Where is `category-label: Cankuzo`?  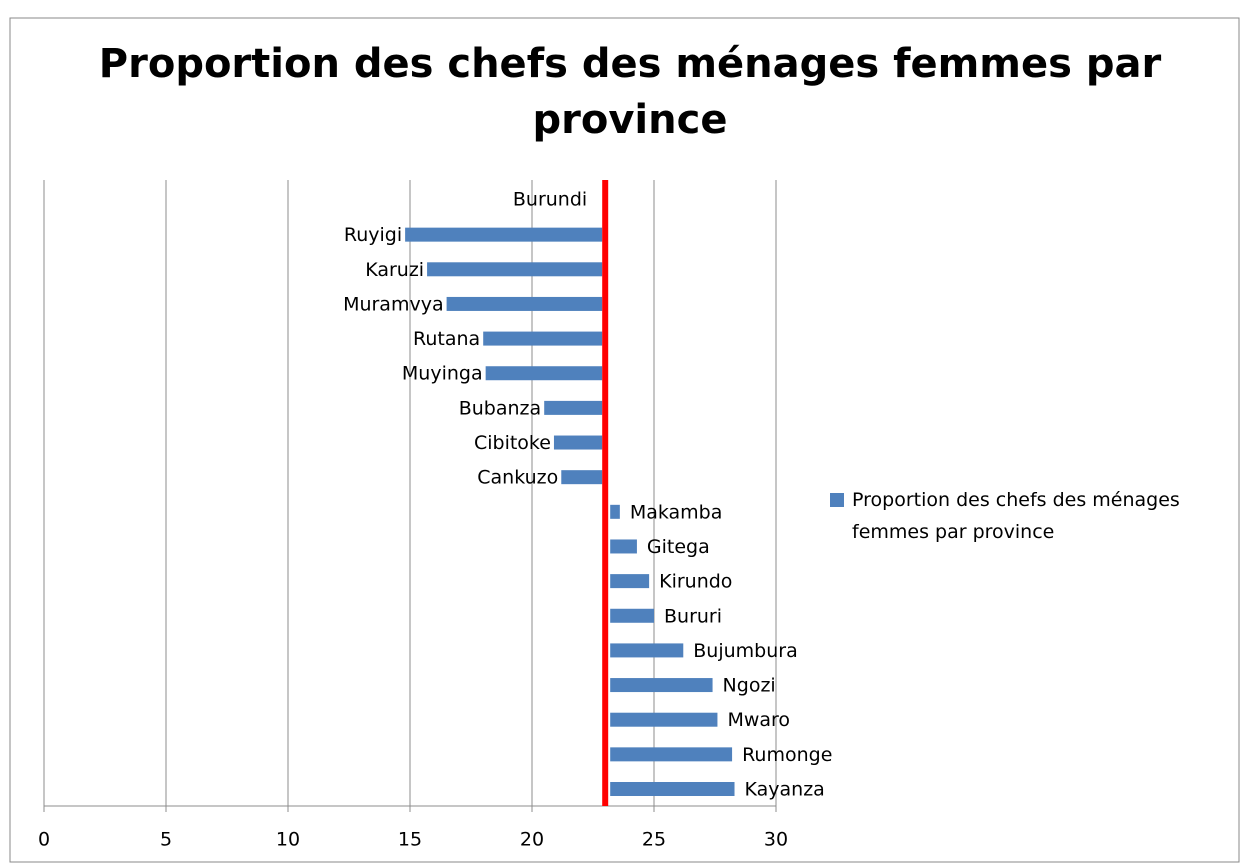
category-label: Cankuzo is located at coordinates (517, 478).